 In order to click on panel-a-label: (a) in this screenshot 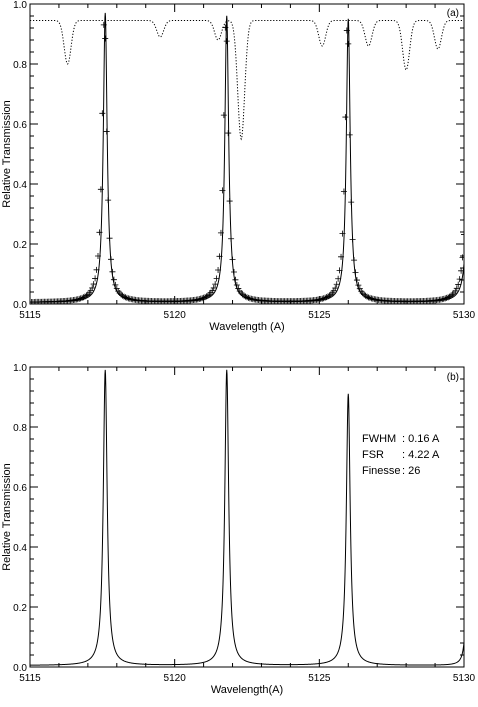, I will do `click(453, 13)`.